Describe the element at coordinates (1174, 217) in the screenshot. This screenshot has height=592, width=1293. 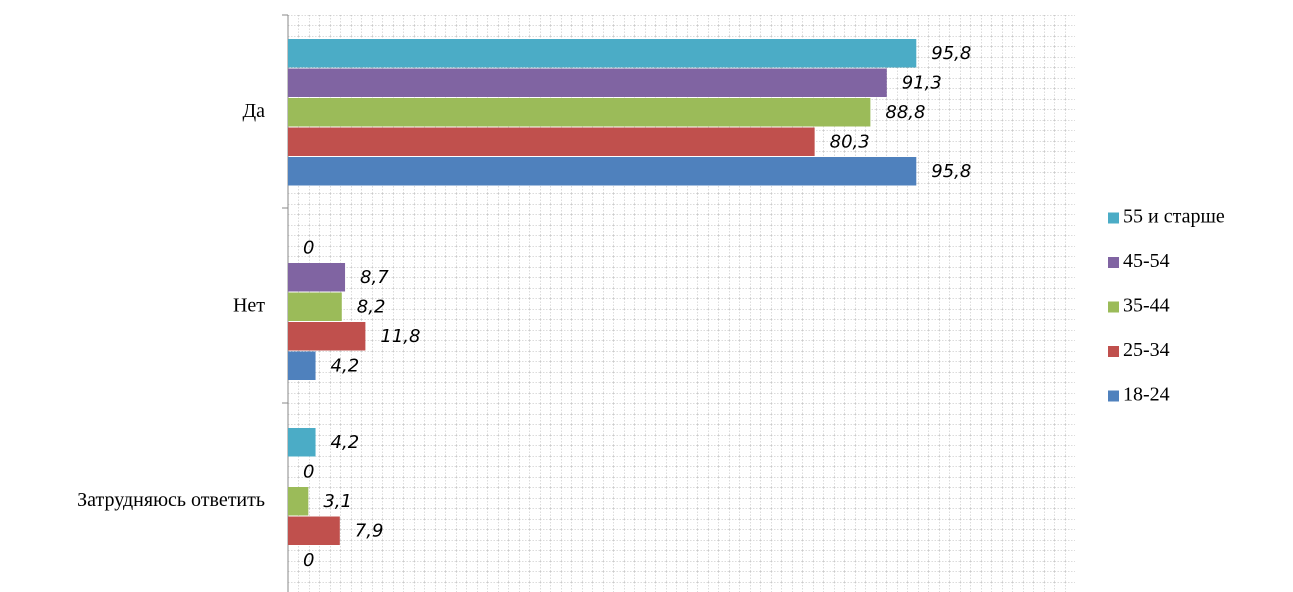
I see `legend-label: 55 и старше` at that location.